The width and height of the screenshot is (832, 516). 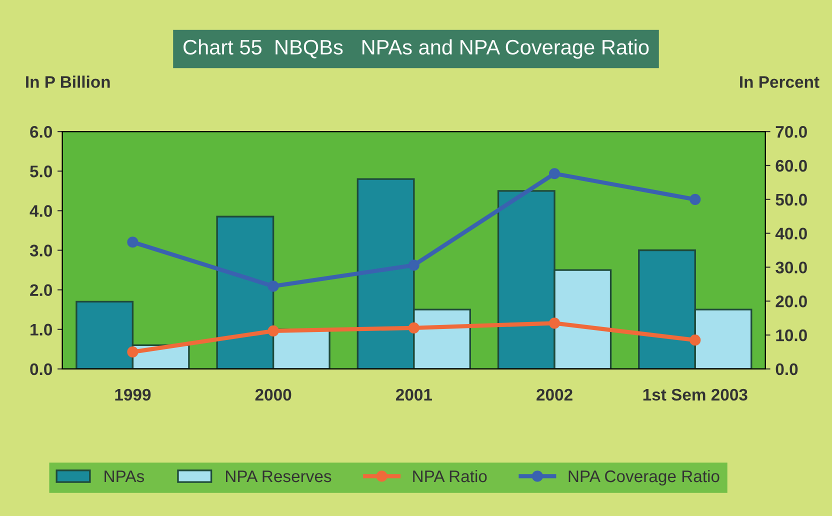 I want to click on y-tick-label: 6.0, so click(x=41, y=132).